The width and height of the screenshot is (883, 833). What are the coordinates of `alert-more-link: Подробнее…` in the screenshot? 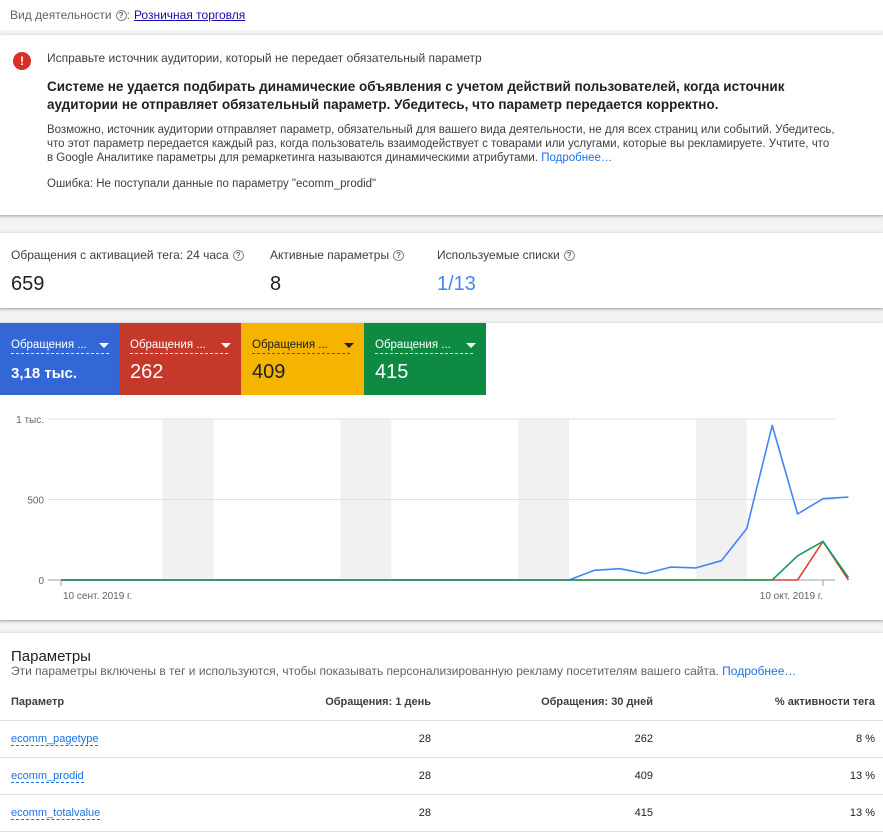 It's located at (577, 158).